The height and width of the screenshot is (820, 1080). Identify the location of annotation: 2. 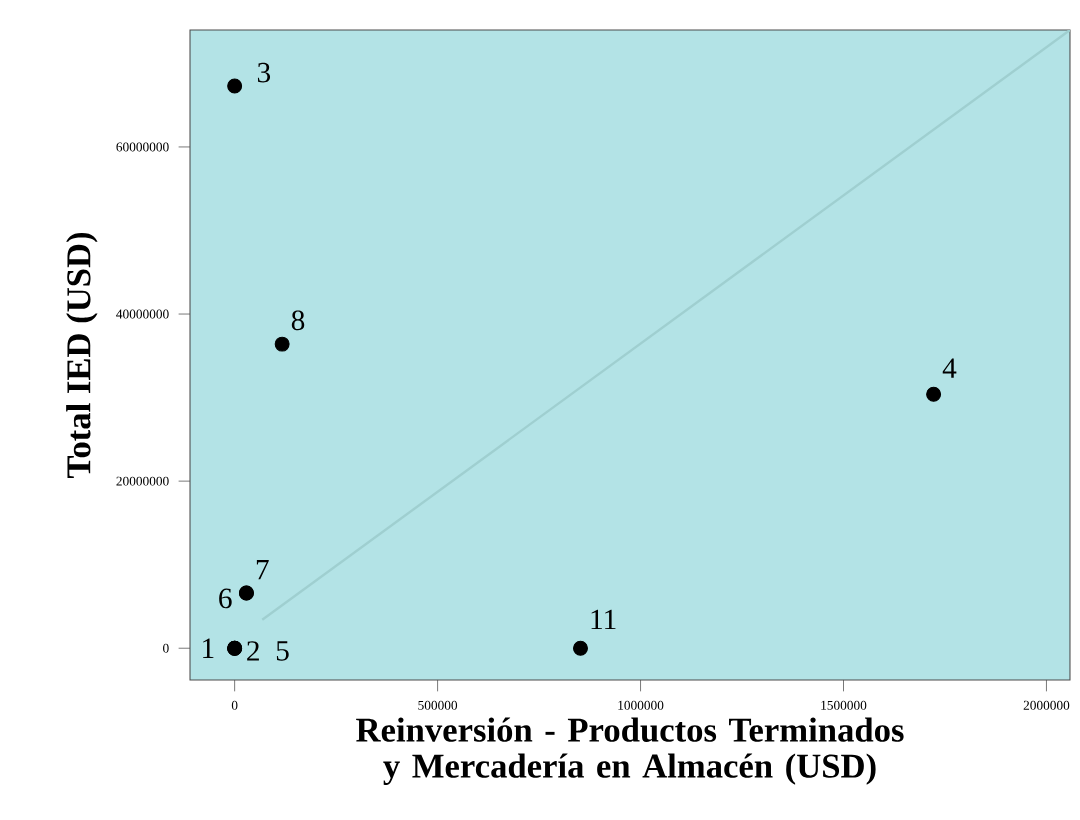
(253, 651).